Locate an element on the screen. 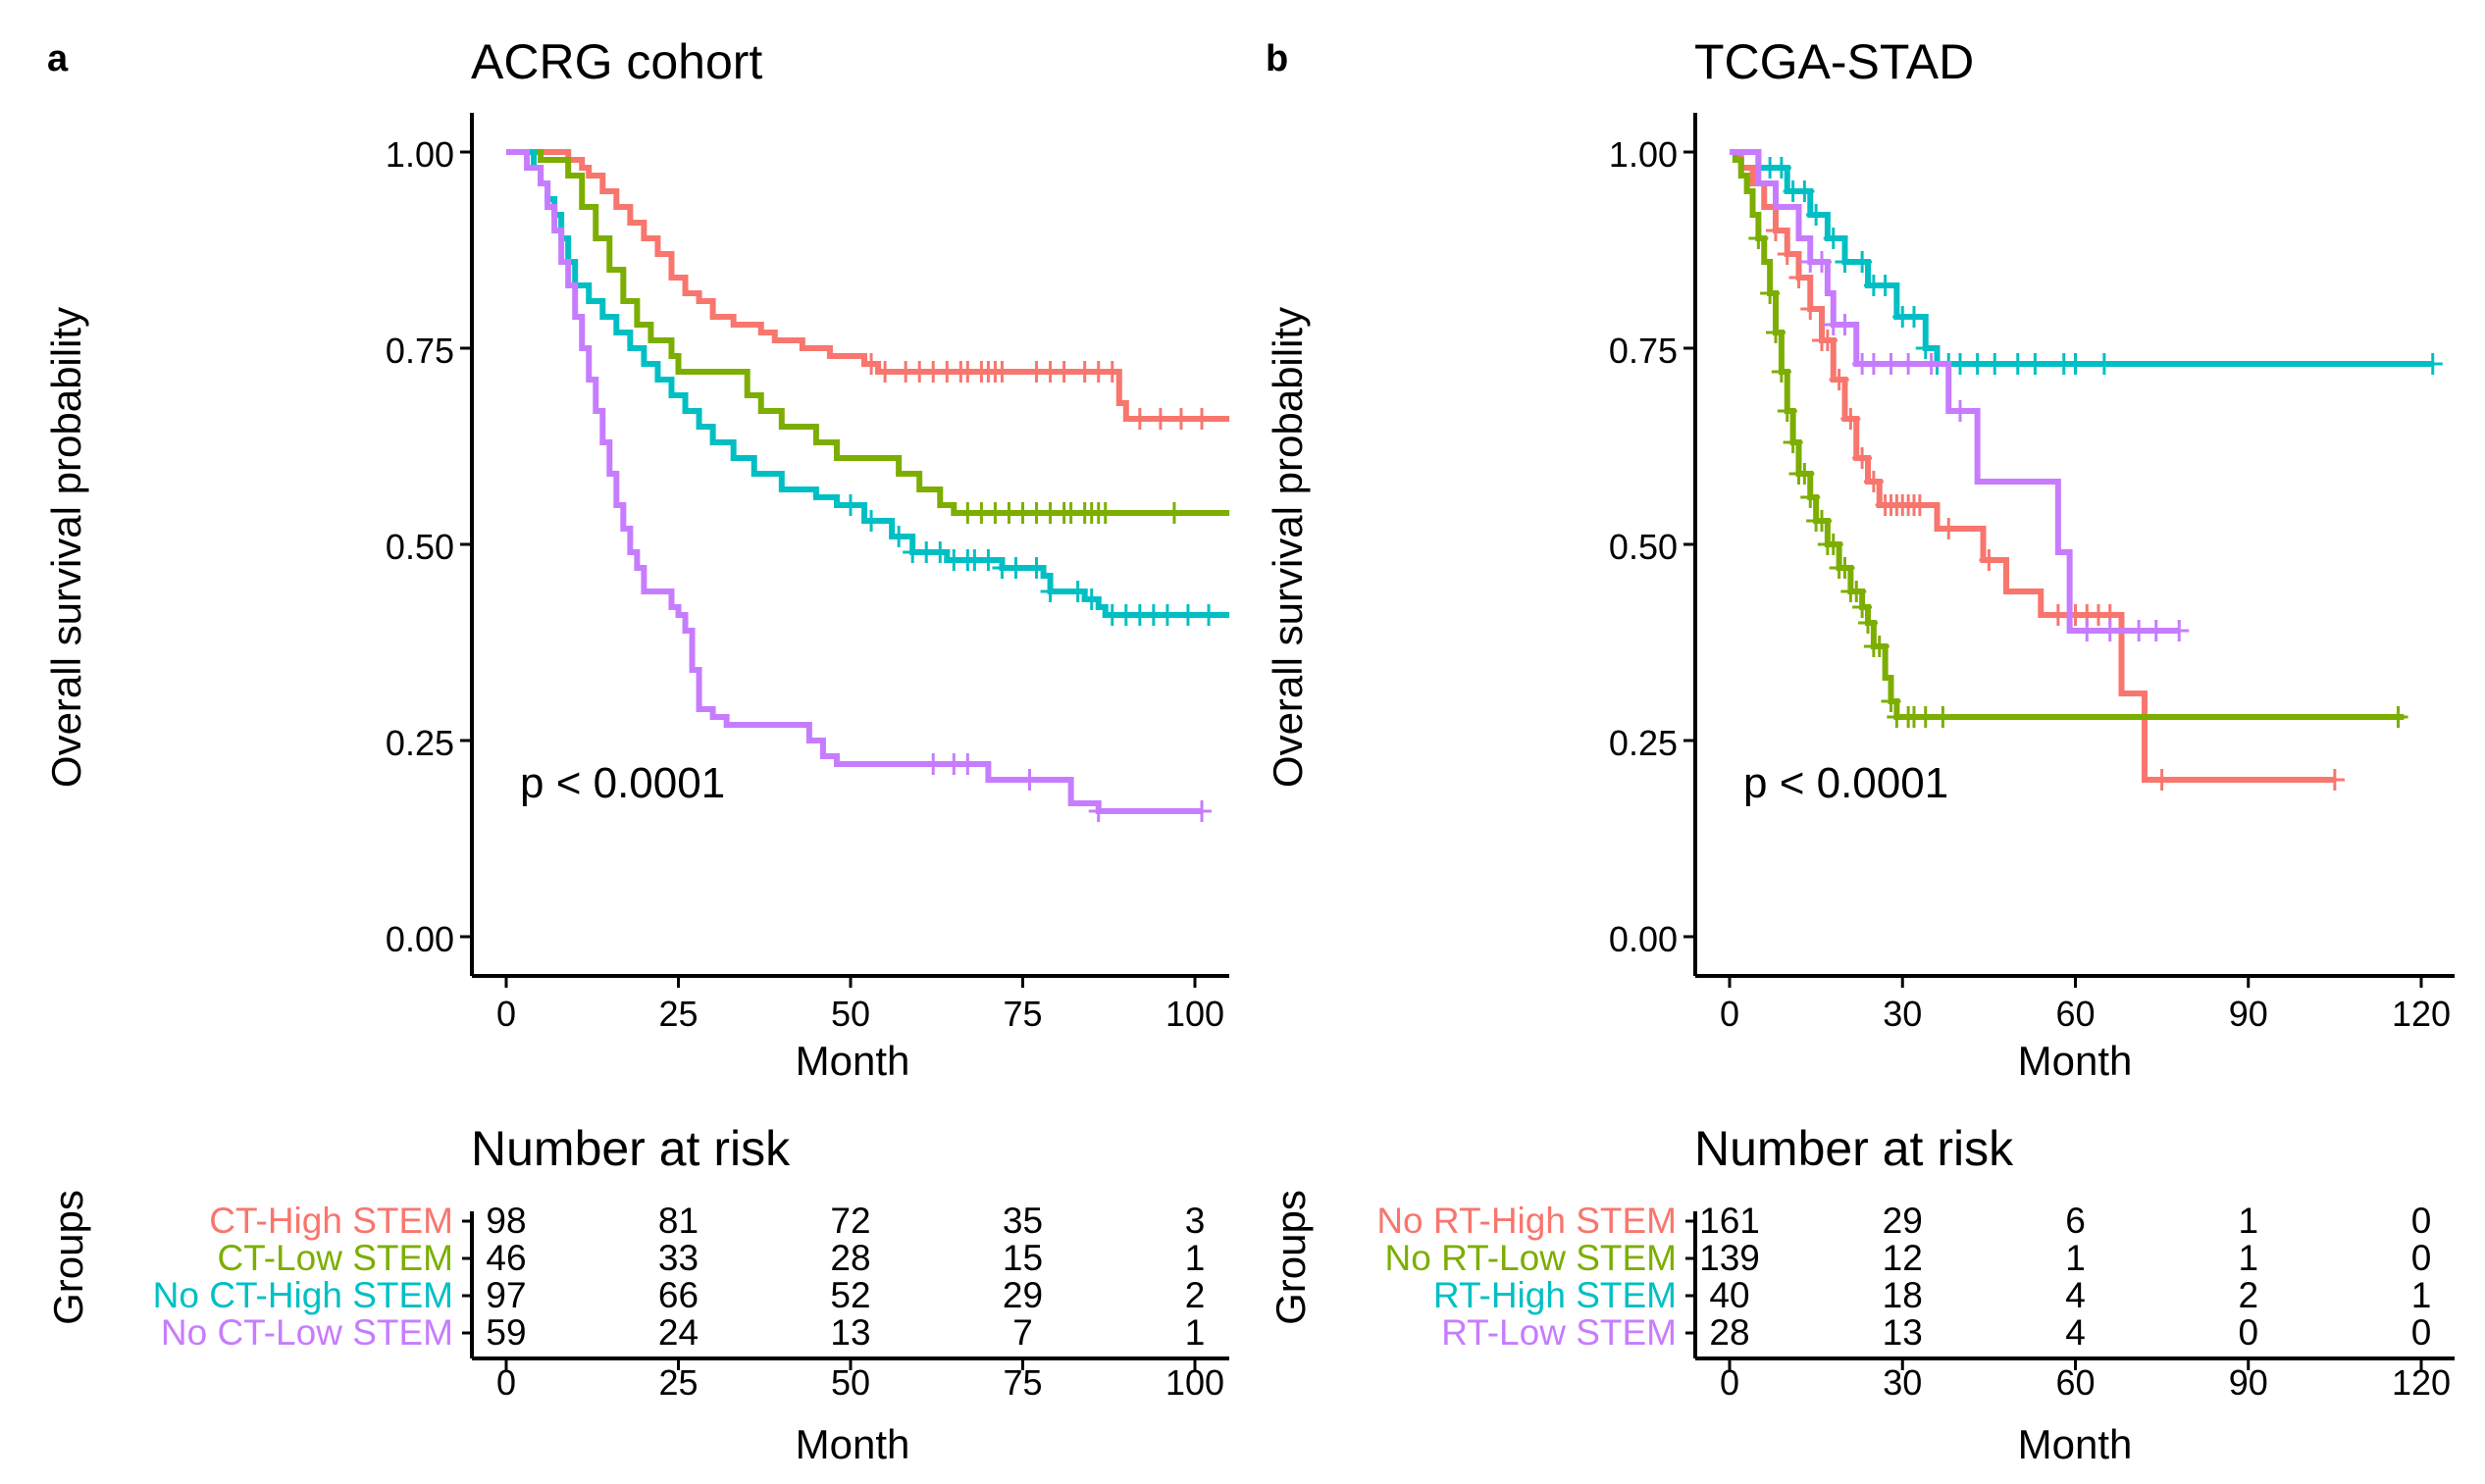  risk-group-label-a: RT-Low is located at coordinates (1503, 1332).